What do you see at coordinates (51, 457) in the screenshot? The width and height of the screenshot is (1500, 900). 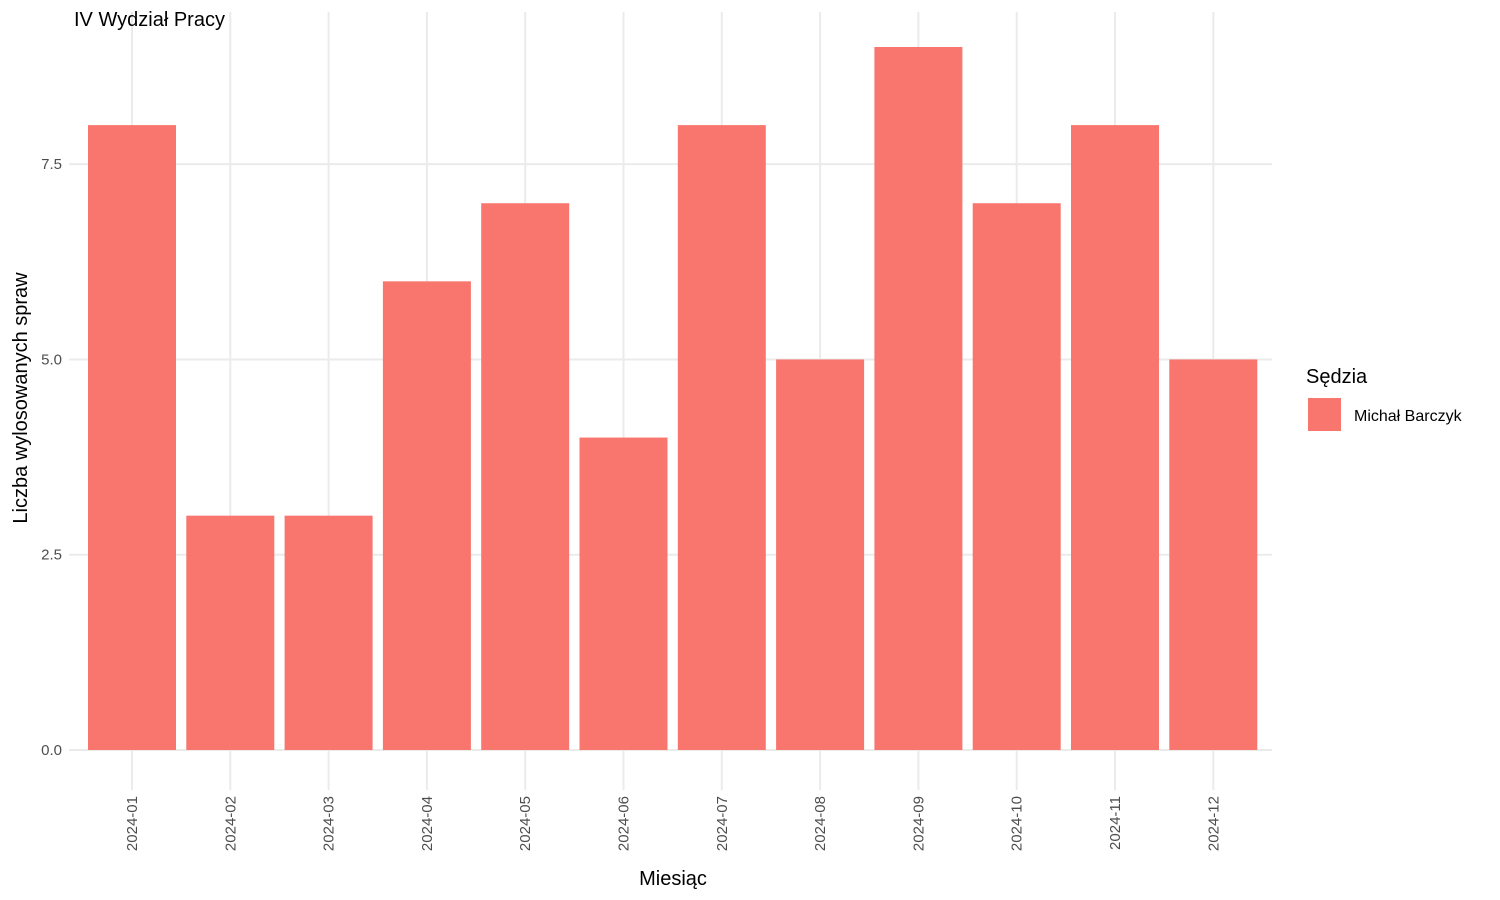 I see `y-axis-ticks: 0.0 2.5 5.0 7.5` at bounding box center [51, 457].